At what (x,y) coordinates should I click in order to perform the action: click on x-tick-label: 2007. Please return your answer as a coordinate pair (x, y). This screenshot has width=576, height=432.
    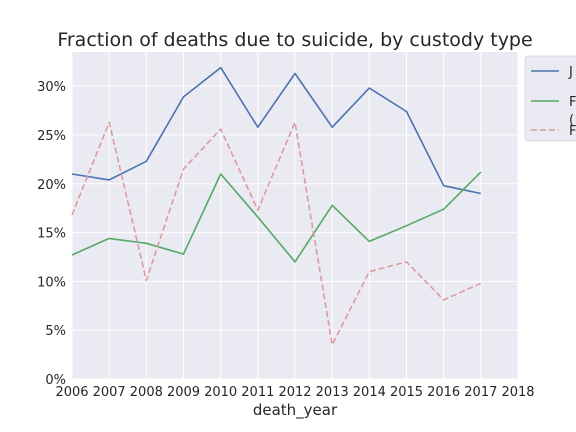
    Looking at the image, I should click on (109, 392).